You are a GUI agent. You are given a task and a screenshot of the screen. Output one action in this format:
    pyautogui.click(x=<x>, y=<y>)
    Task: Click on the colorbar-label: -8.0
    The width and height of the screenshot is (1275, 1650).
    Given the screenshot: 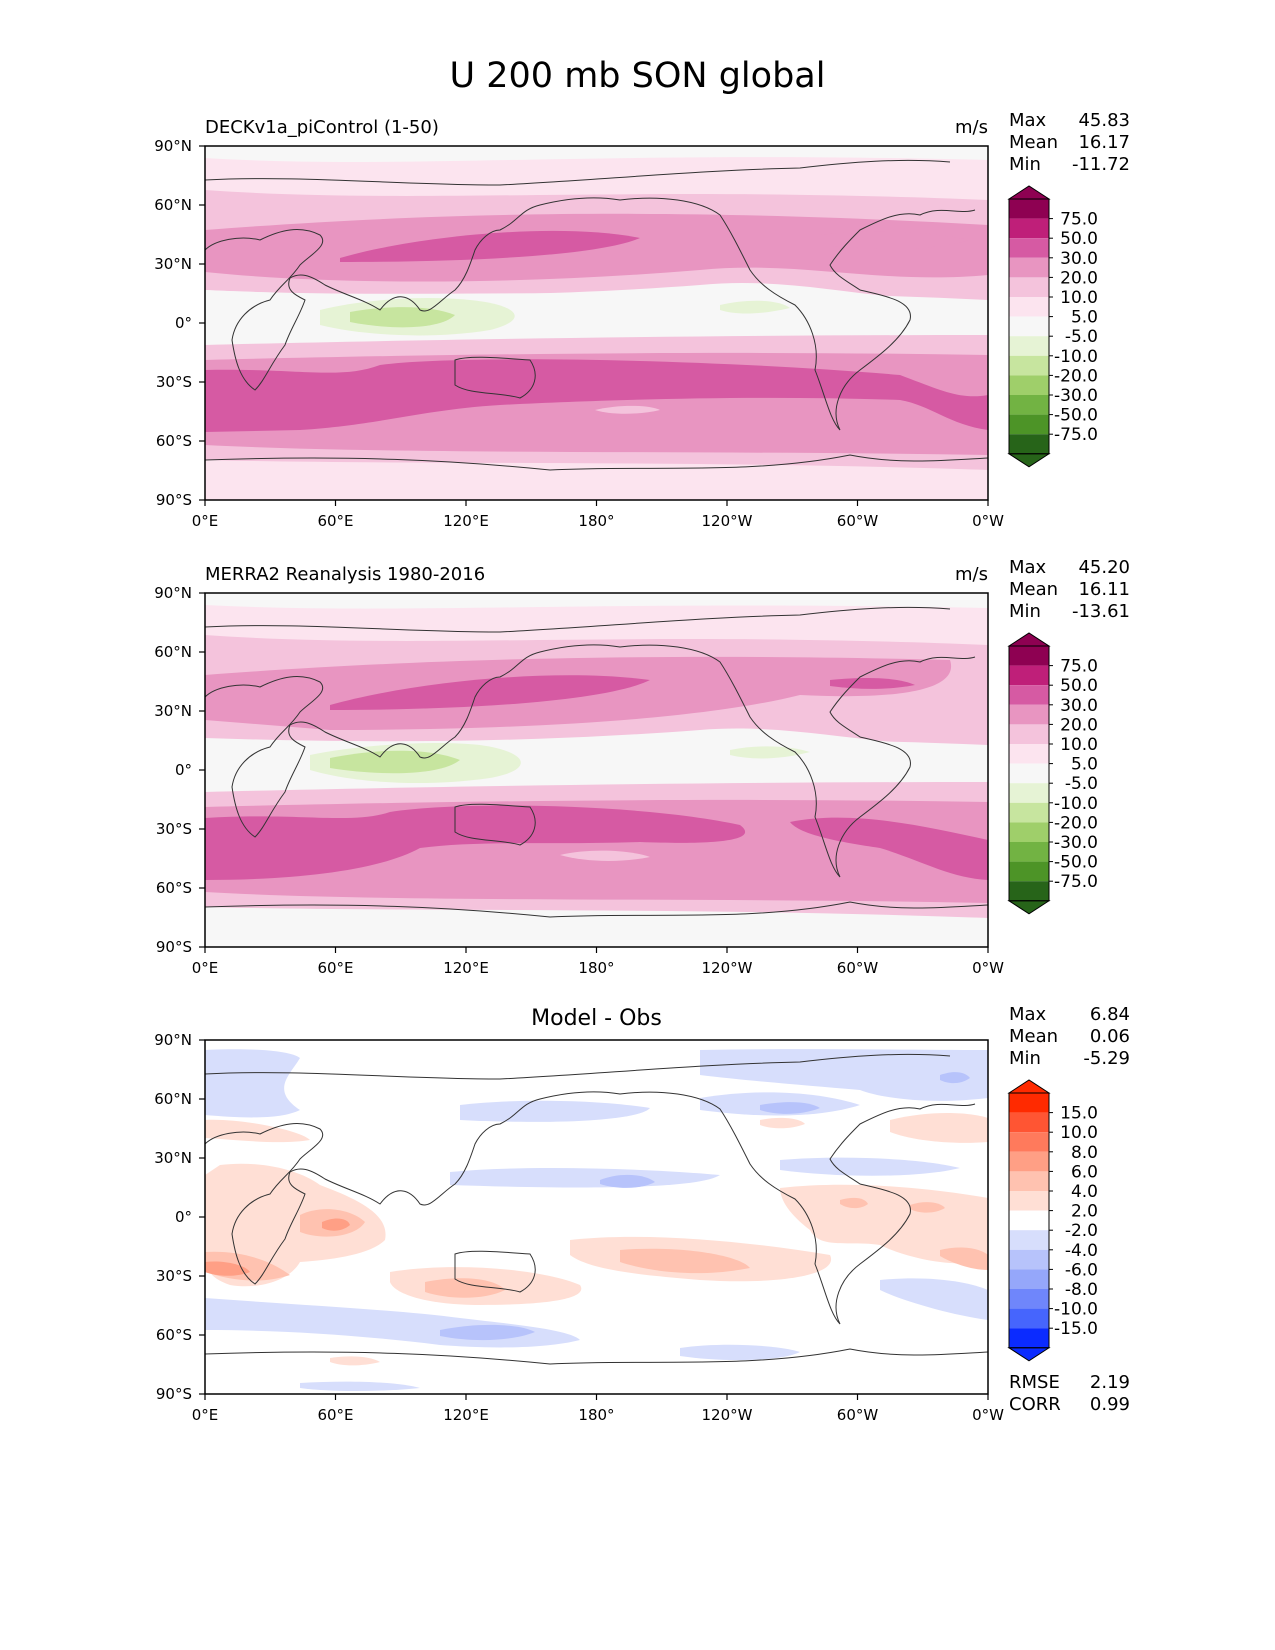 What is the action you would take?
    pyautogui.click(x=1081, y=1290)
    